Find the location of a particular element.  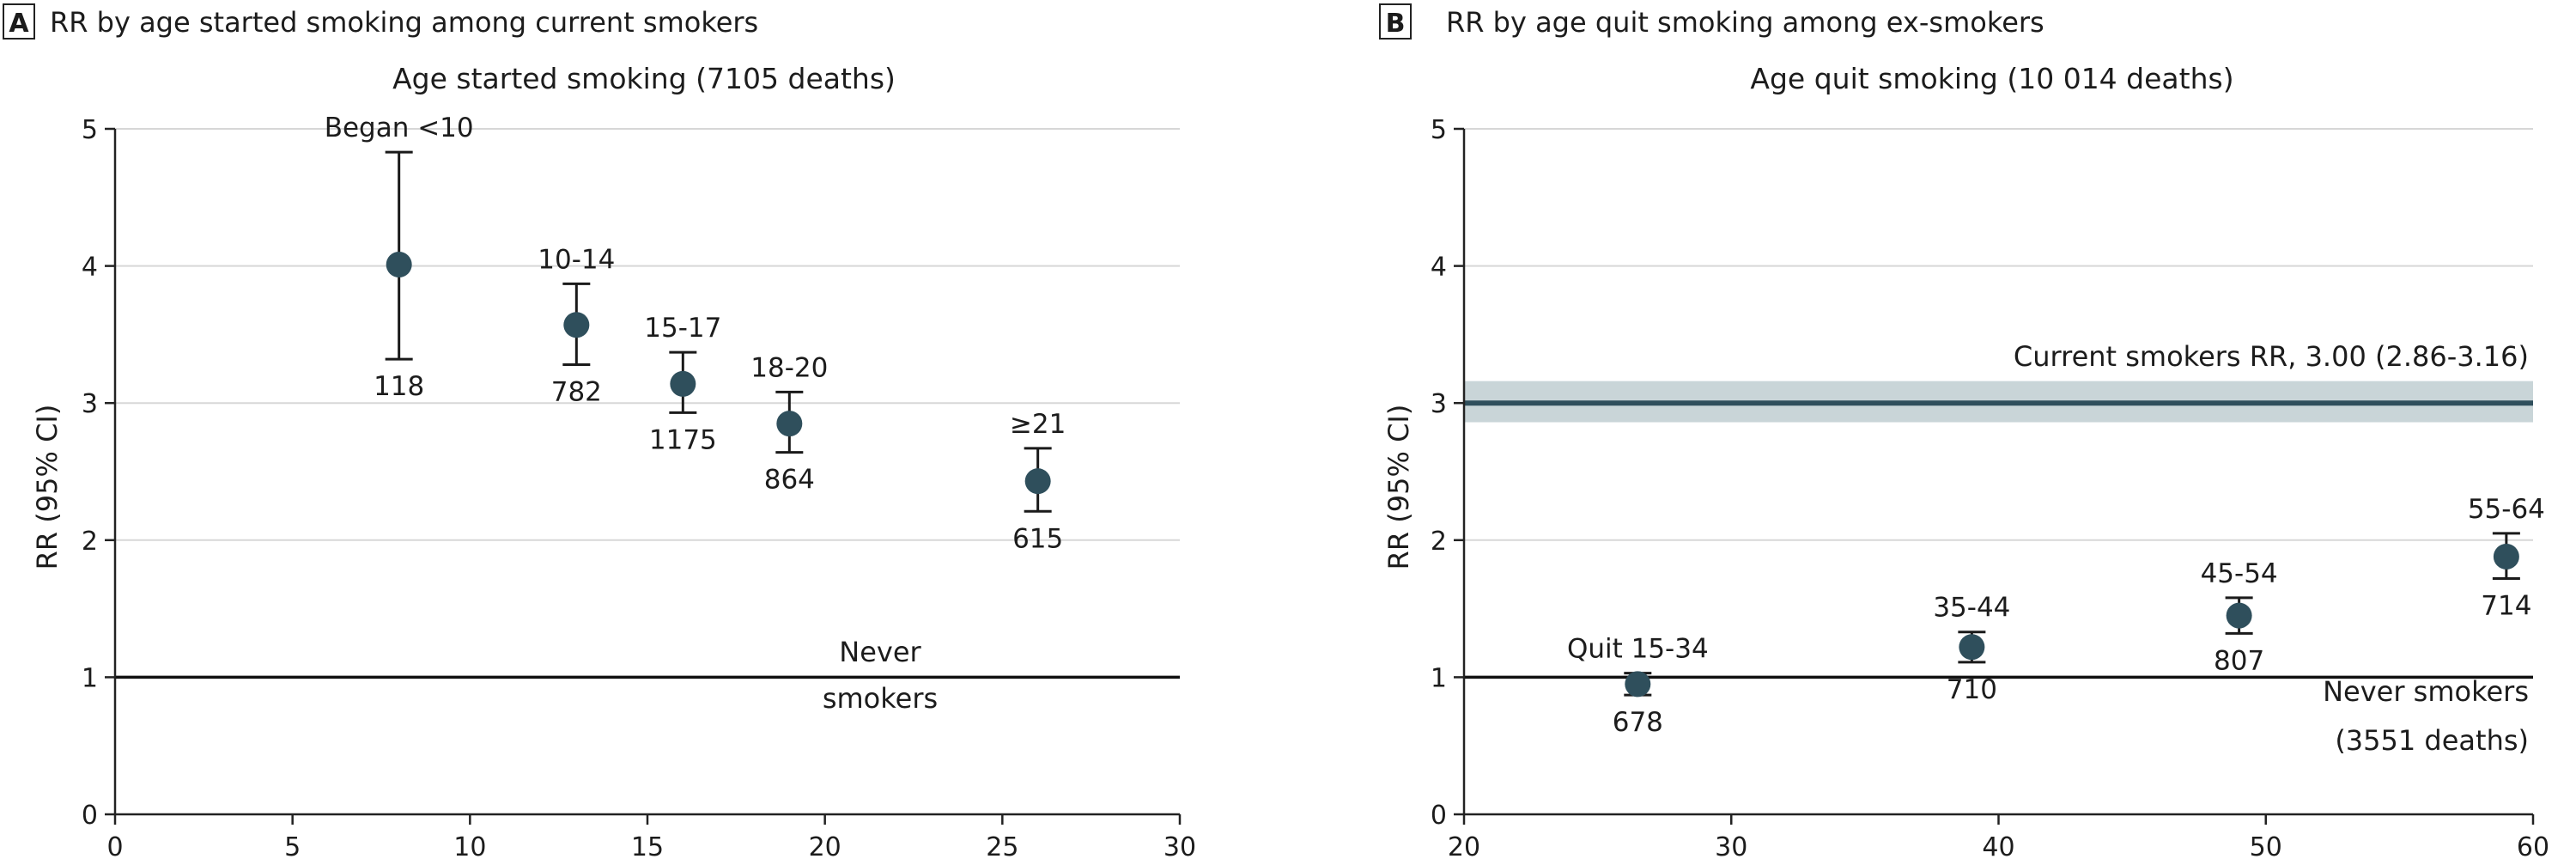

panel-a-y-tick-label: 1 is located at coordinates (90, 678).